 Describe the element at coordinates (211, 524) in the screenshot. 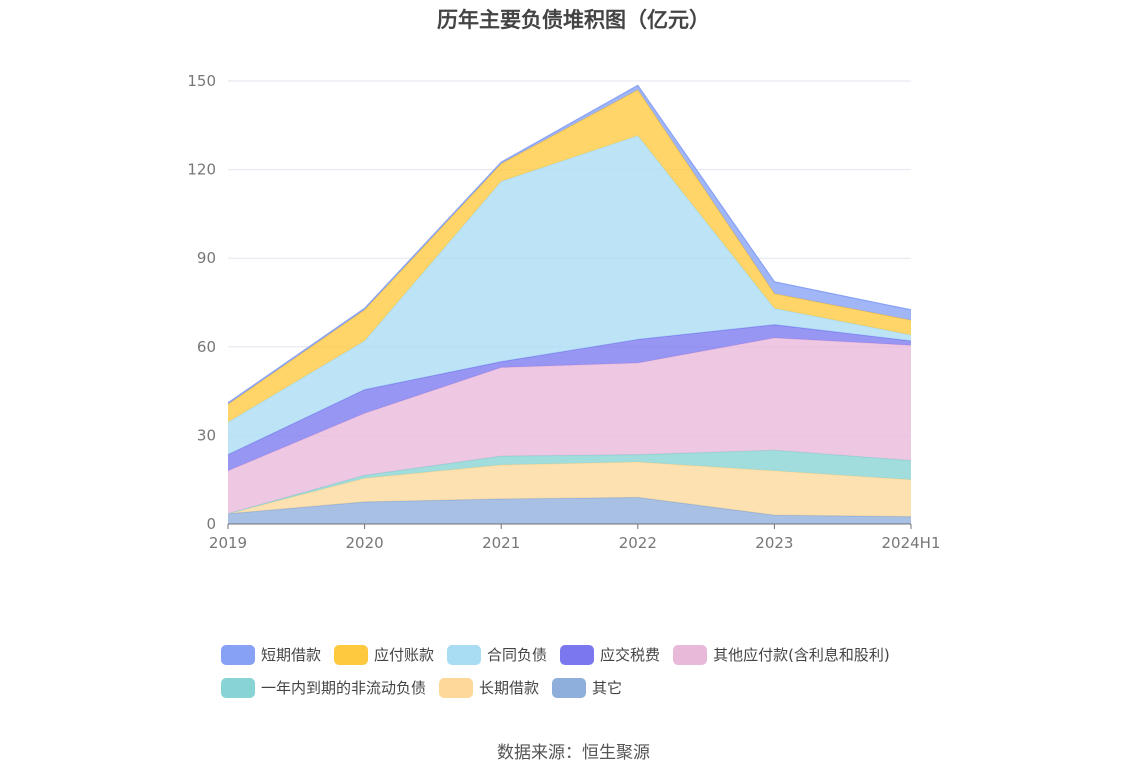

I see `y-tick-label: 0` at that location.